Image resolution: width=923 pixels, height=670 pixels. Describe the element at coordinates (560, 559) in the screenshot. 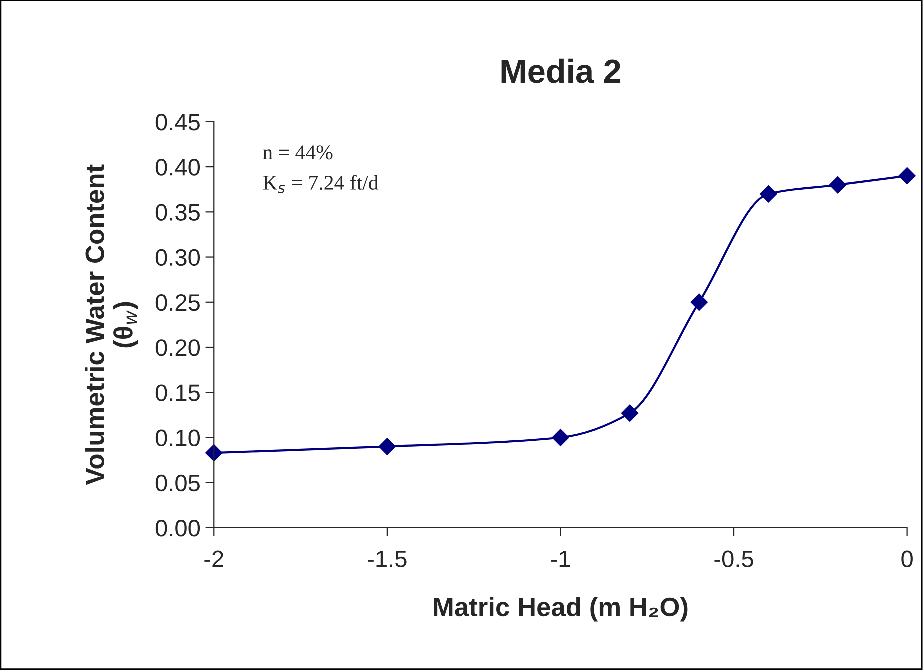

I see `x-tick-label: -1` at that location.